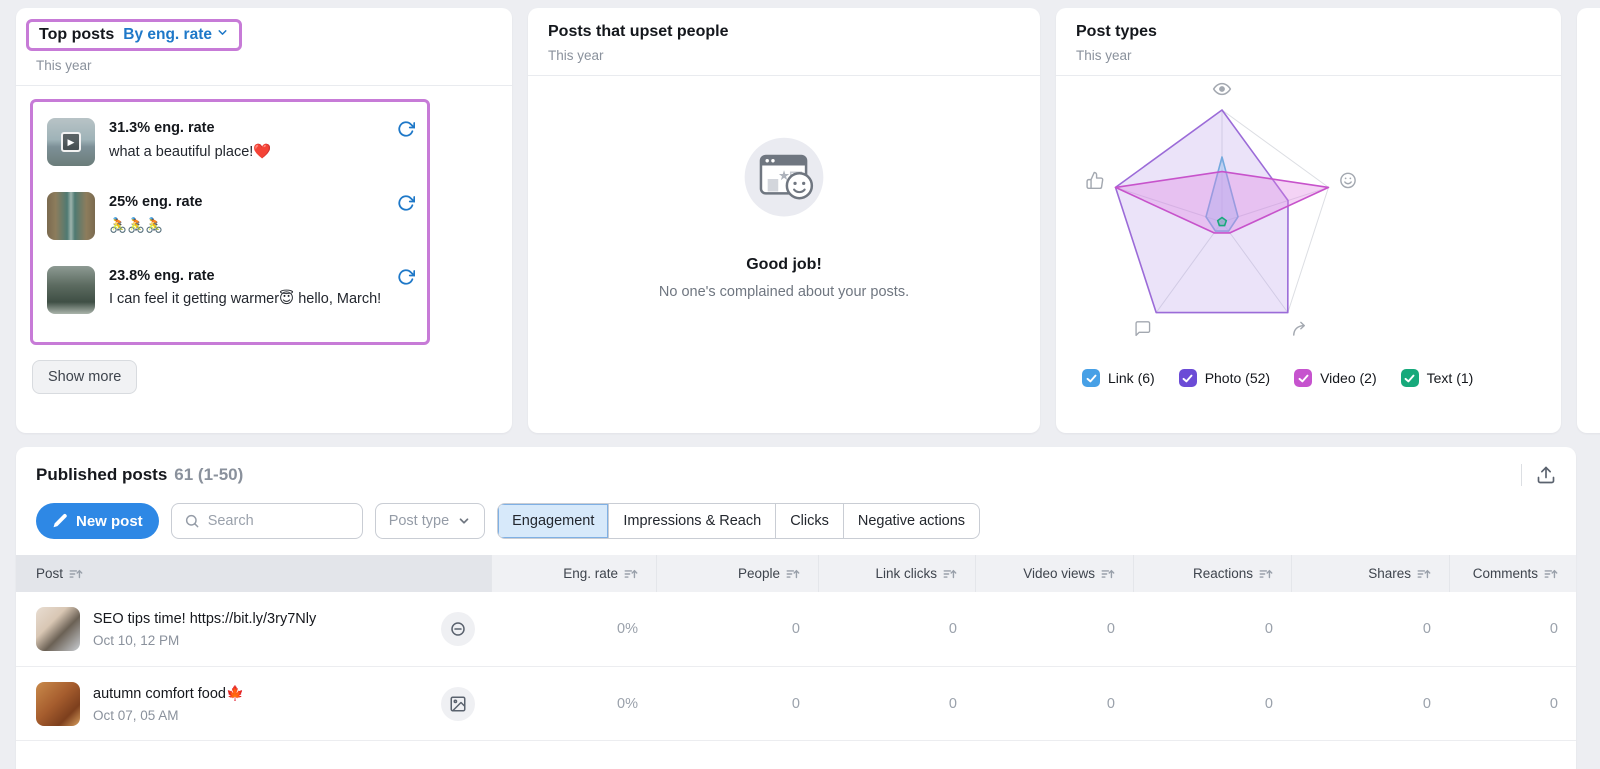 The image size is (1600, 769). I want to click on post-thumbnail: ▶, so click(71, 142).